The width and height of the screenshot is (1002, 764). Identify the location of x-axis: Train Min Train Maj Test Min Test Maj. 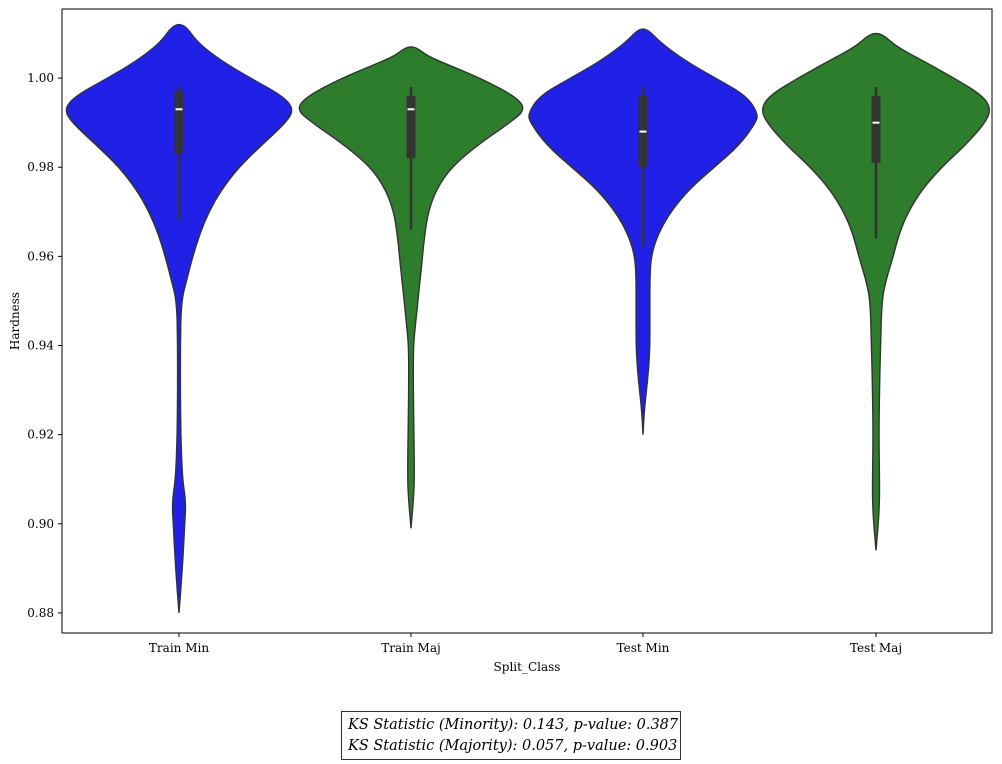
(525, 644).